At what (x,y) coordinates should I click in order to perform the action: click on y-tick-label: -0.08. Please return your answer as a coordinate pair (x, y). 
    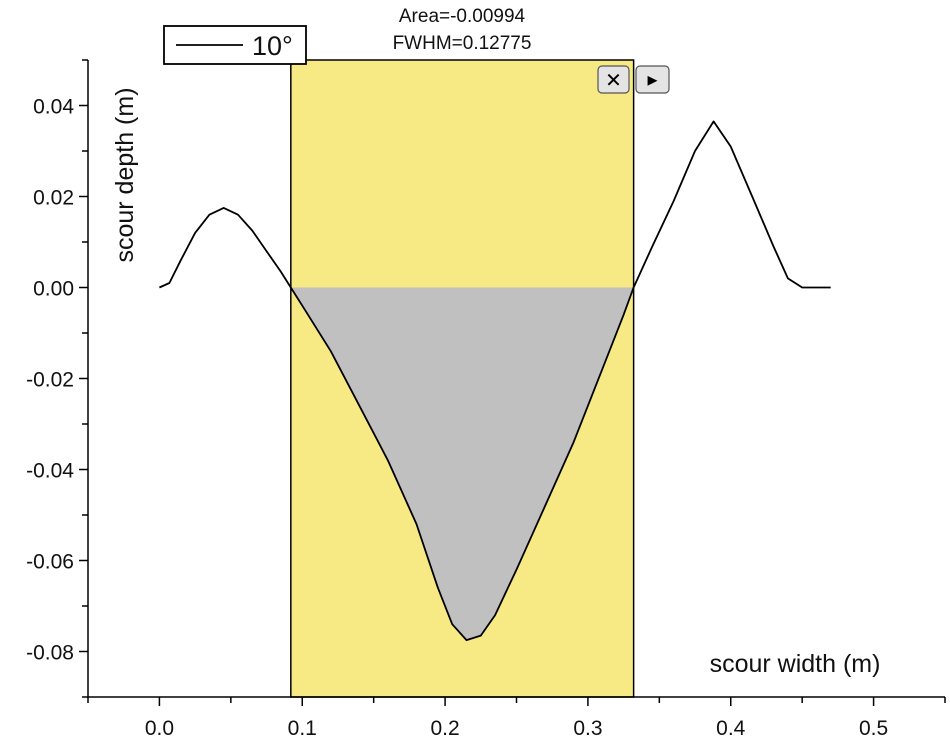
    Looking at the image, I should click on (50, 653).